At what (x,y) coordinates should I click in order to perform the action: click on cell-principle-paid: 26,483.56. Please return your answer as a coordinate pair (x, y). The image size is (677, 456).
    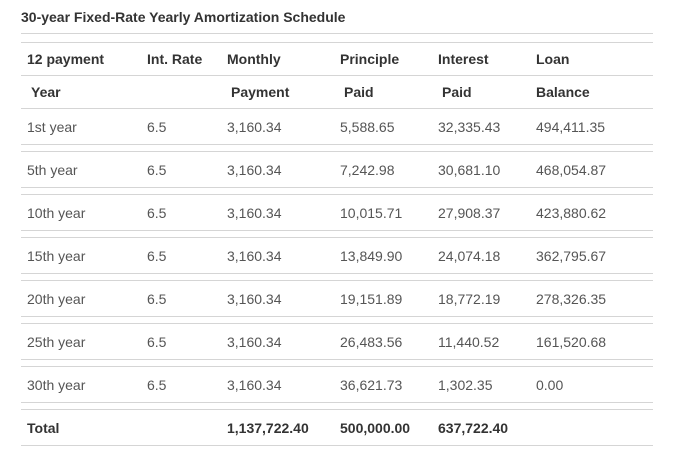
    Looking at the image, I should click on (383, 341).